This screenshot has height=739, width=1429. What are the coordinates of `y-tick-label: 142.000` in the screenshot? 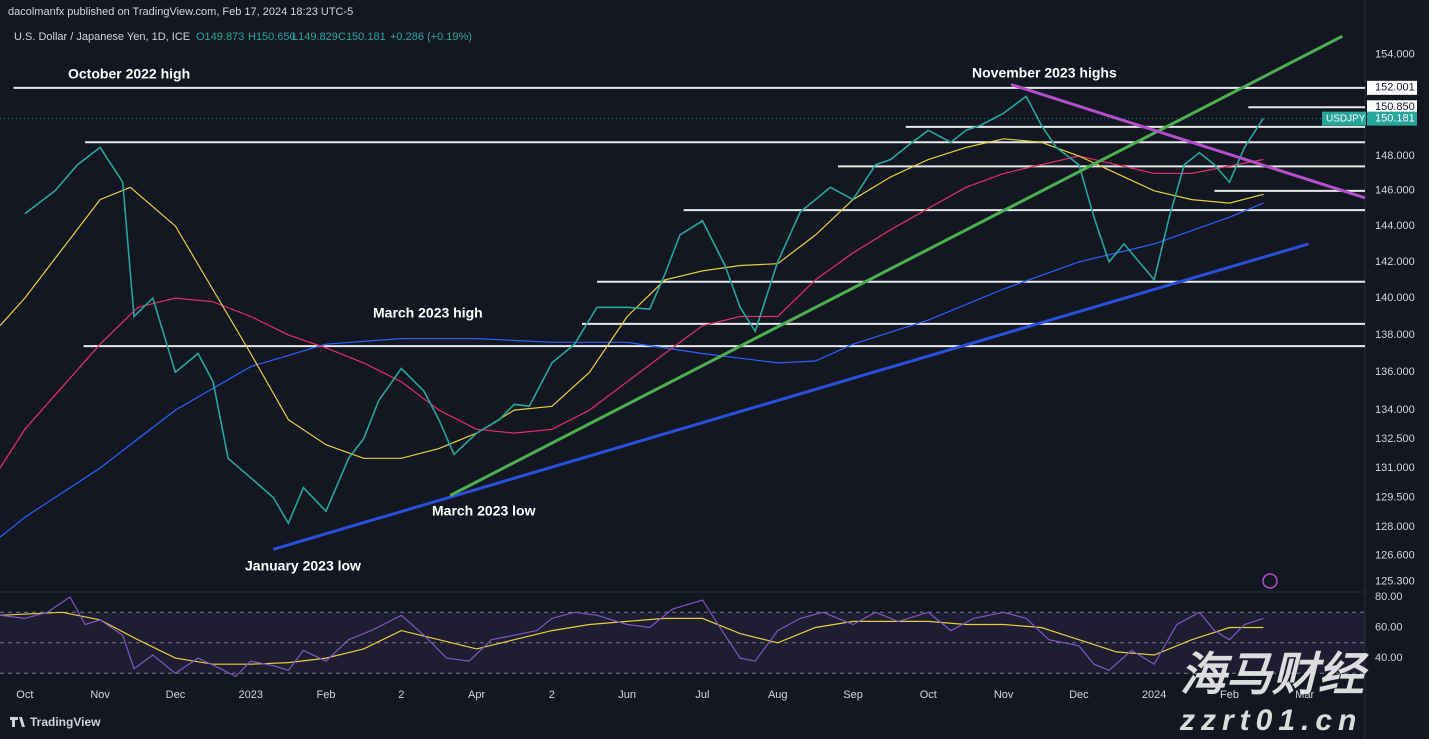 It's located at (1395, 262).